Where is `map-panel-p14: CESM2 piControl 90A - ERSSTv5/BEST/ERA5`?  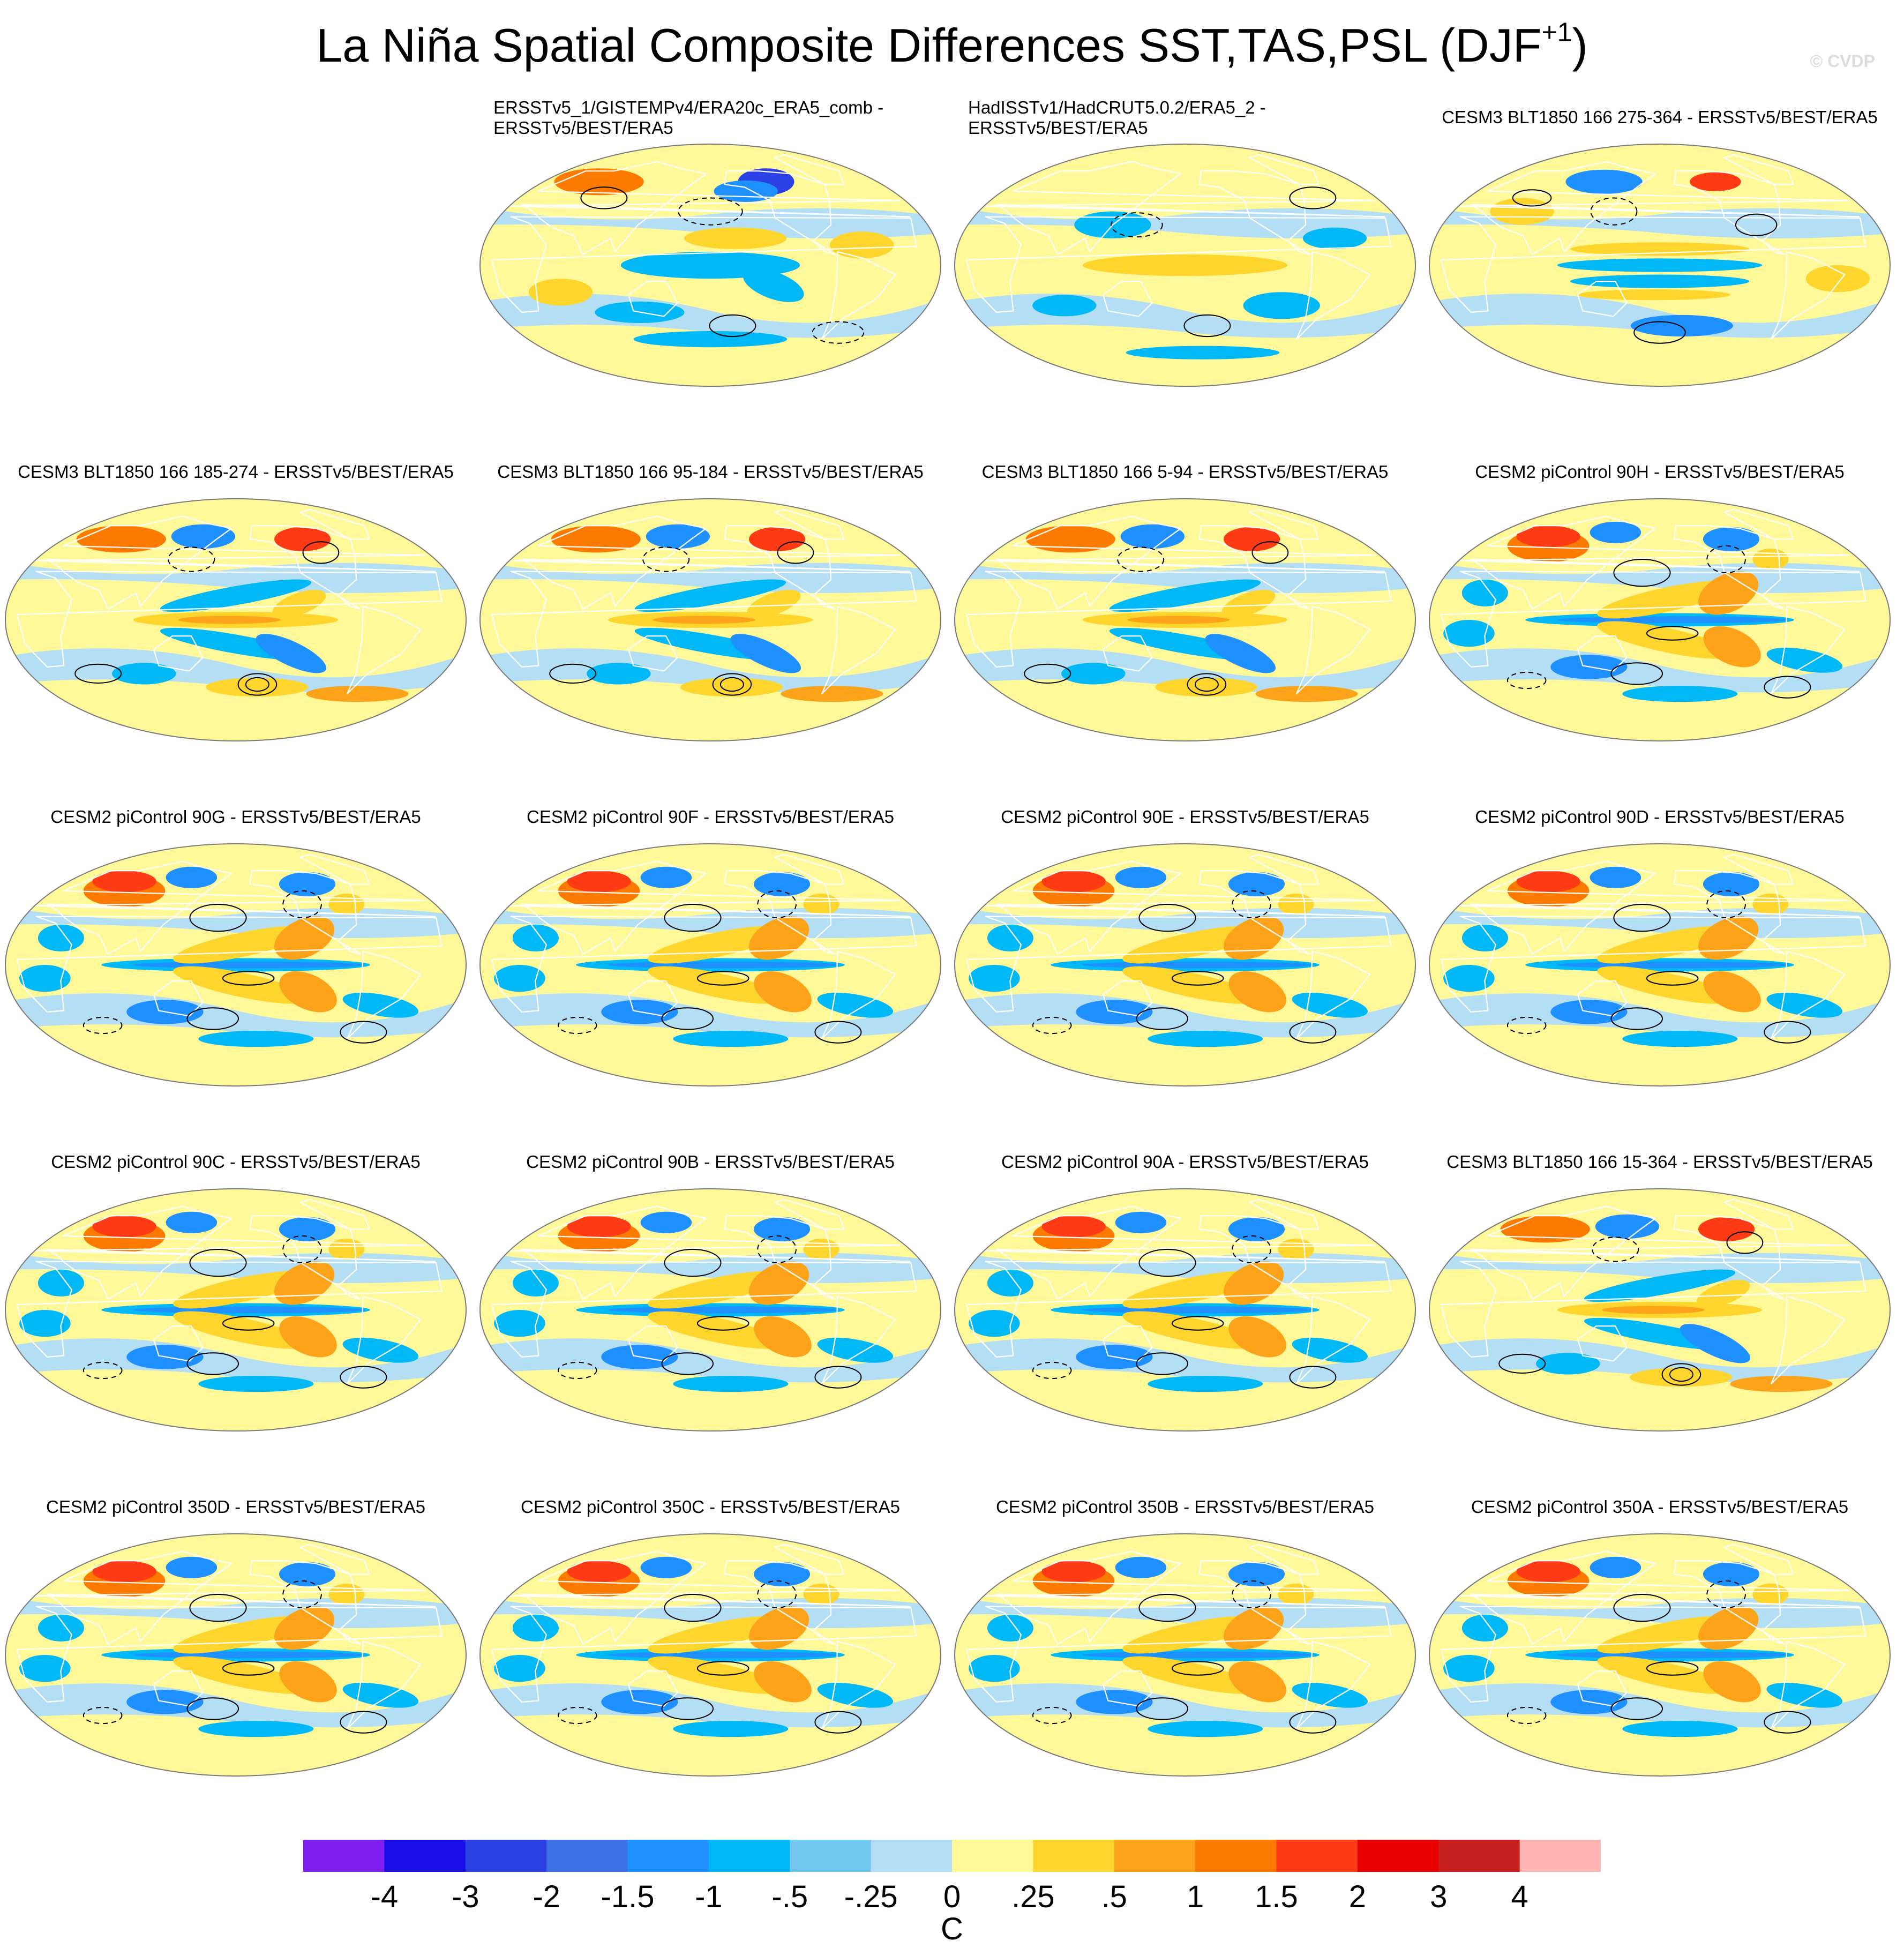 map-panel-p14: CESM2 piControl 90A - ERSSTv5/BEST/ERA5 is located at coordinates (1185, 1311).